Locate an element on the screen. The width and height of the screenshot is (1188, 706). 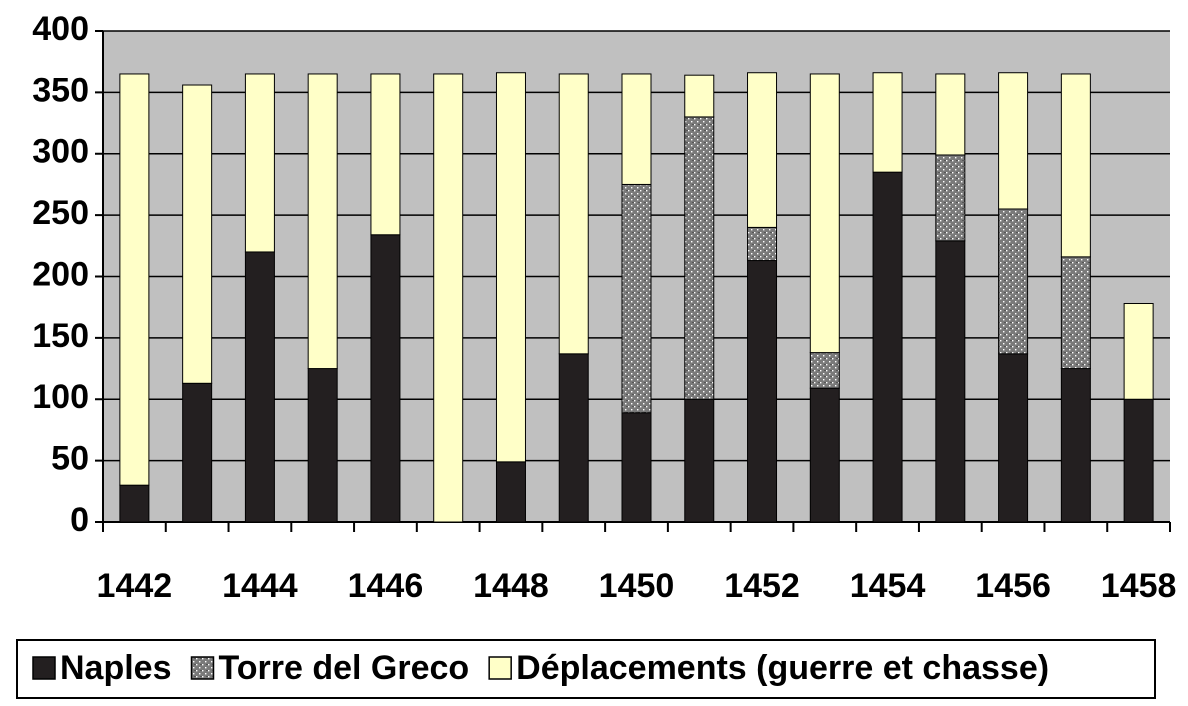
legend-label: Déplacements (guerre et chasse) is located at coordinates (782, 668).